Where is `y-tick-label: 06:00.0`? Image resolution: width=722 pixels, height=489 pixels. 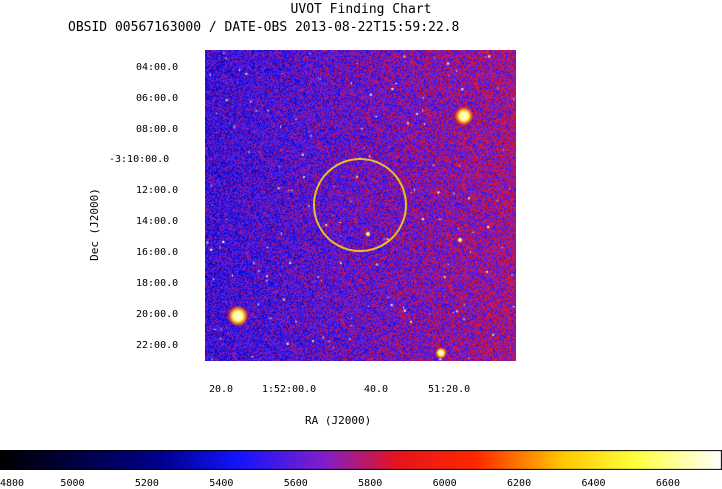
y-tick-label: 06:00.0 is located at coordinates (157, 98).